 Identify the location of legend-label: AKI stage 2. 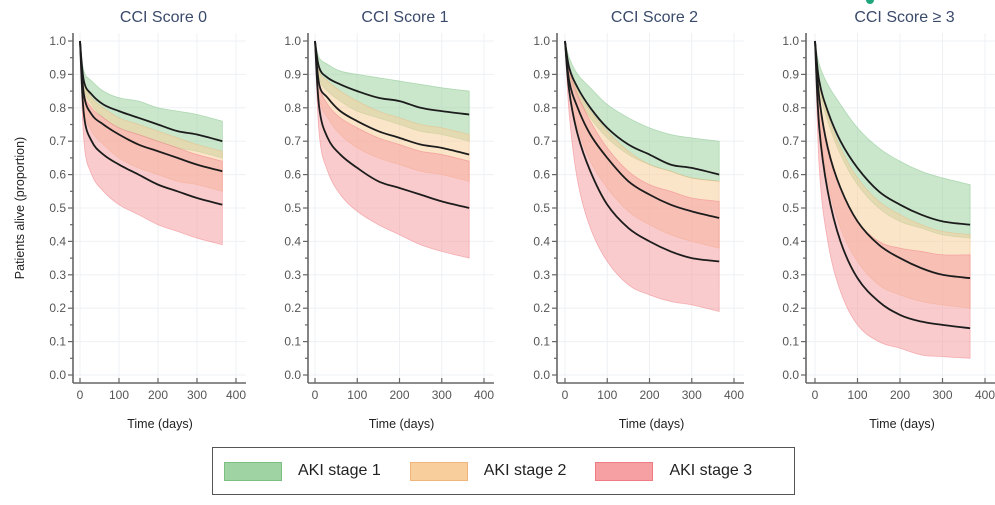
(525, 470).